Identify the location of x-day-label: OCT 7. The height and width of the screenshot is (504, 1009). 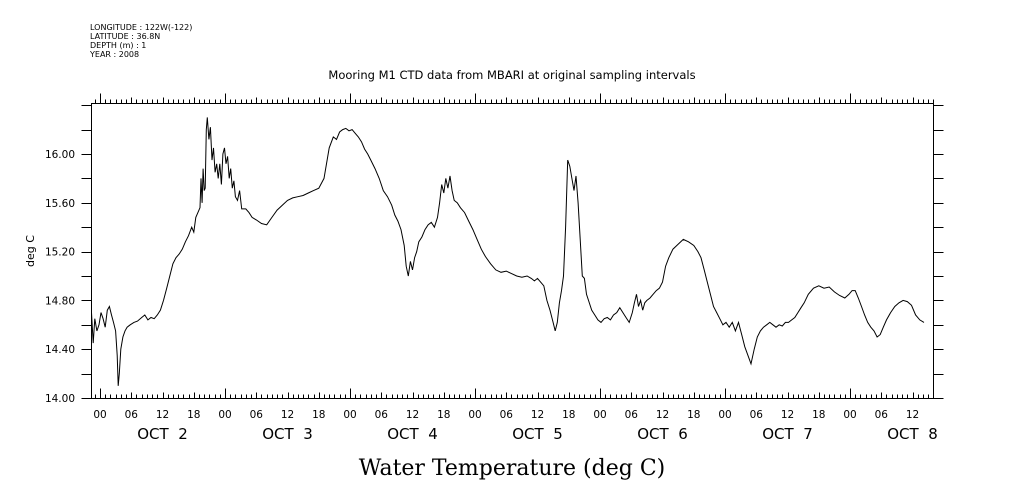
(787, 434).